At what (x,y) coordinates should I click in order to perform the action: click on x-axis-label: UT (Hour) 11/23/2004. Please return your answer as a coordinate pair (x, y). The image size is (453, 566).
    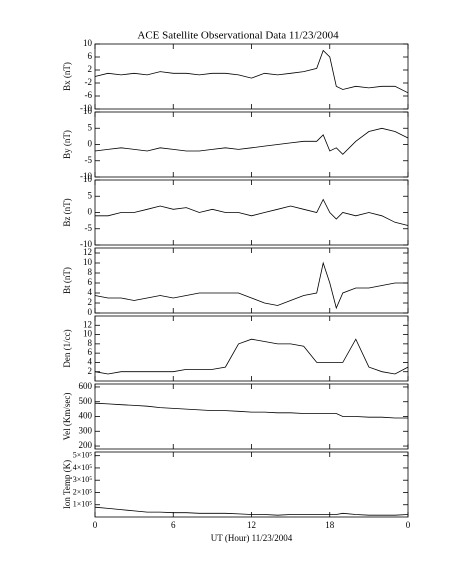
    Looking at the image, I should click on (252, 538).